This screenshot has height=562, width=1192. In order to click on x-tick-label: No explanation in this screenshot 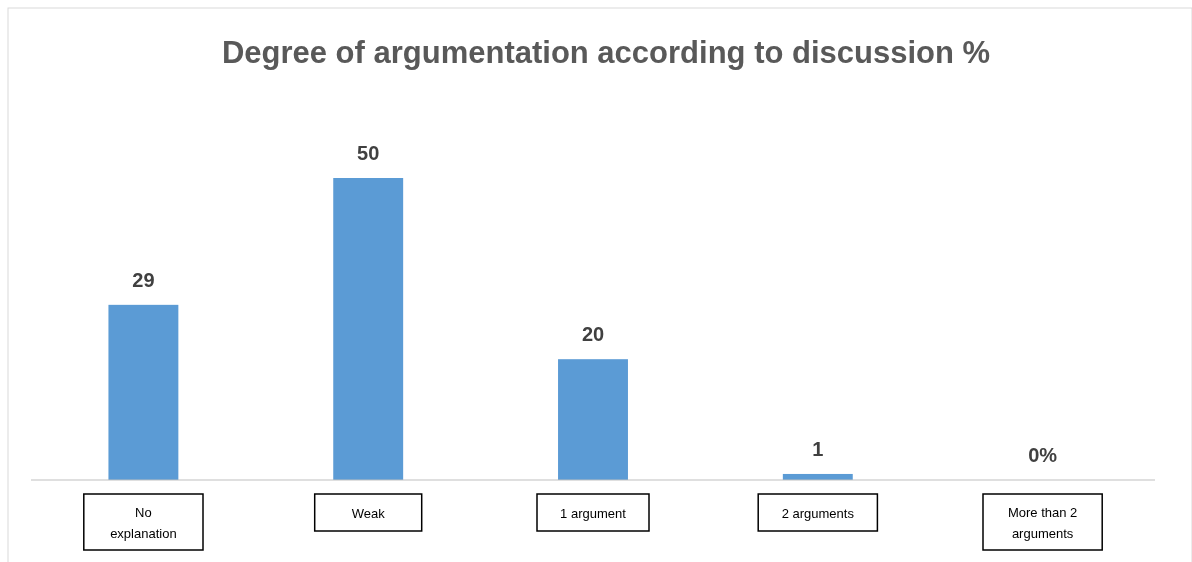, I will do `click(143, 522)`.